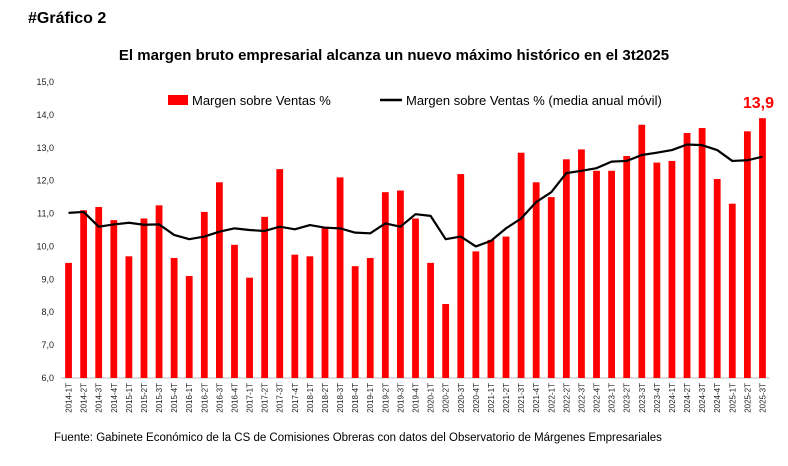 The image size is (788, 466). I want to click on x-tick-label: 2015-1T, so click(129, 398).